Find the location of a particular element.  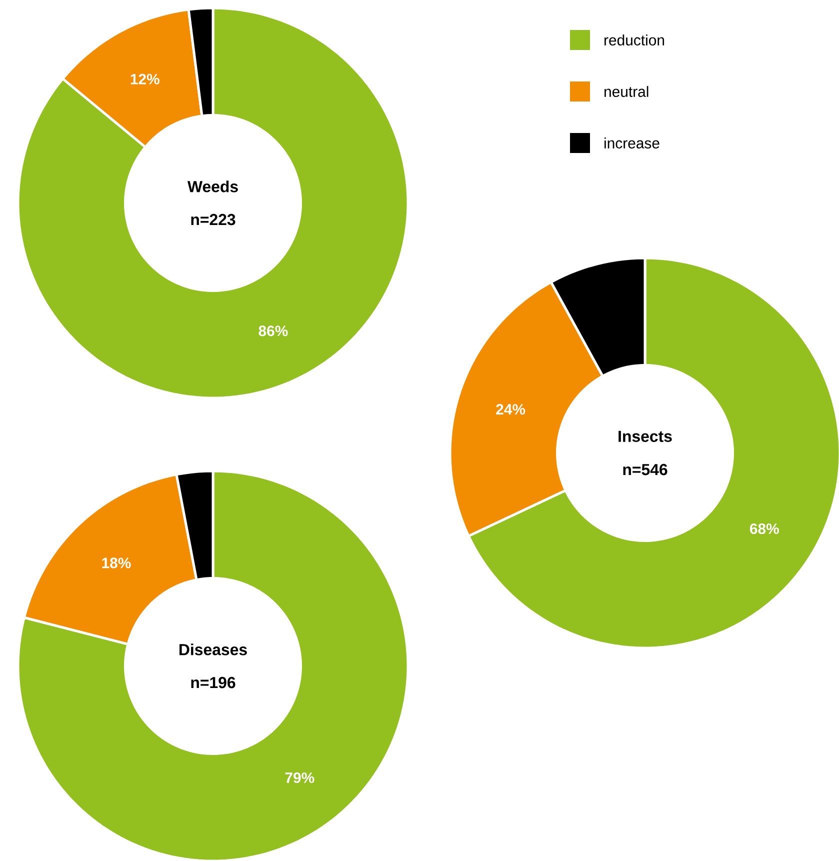

data-label: 24% is located at coordinates (511, 409).